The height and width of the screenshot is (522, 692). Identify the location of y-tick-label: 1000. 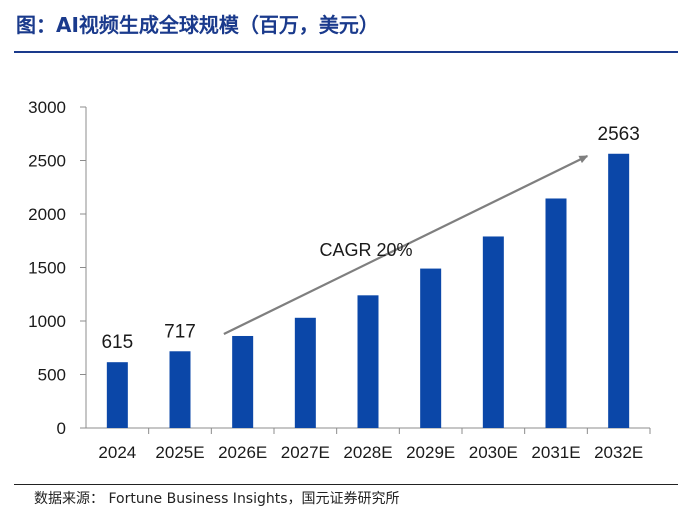
(47, 321).